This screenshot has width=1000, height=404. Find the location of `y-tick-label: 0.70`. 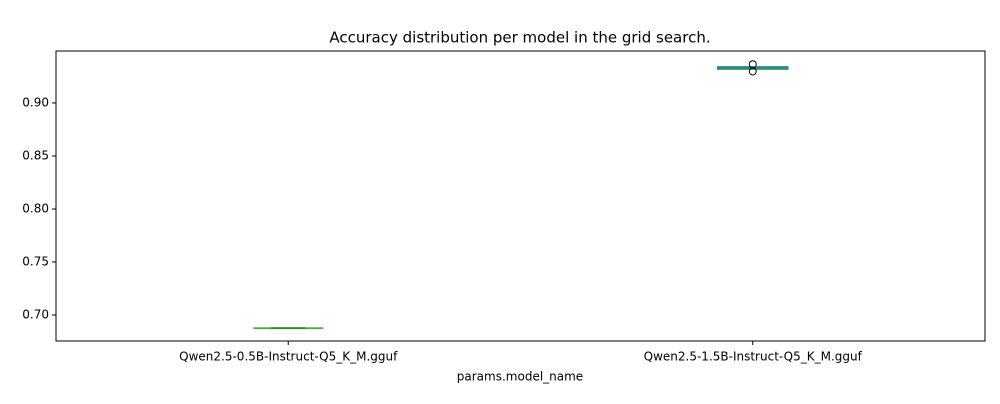

y-tick-label: 0.70 is located at coordinates (35, 315).